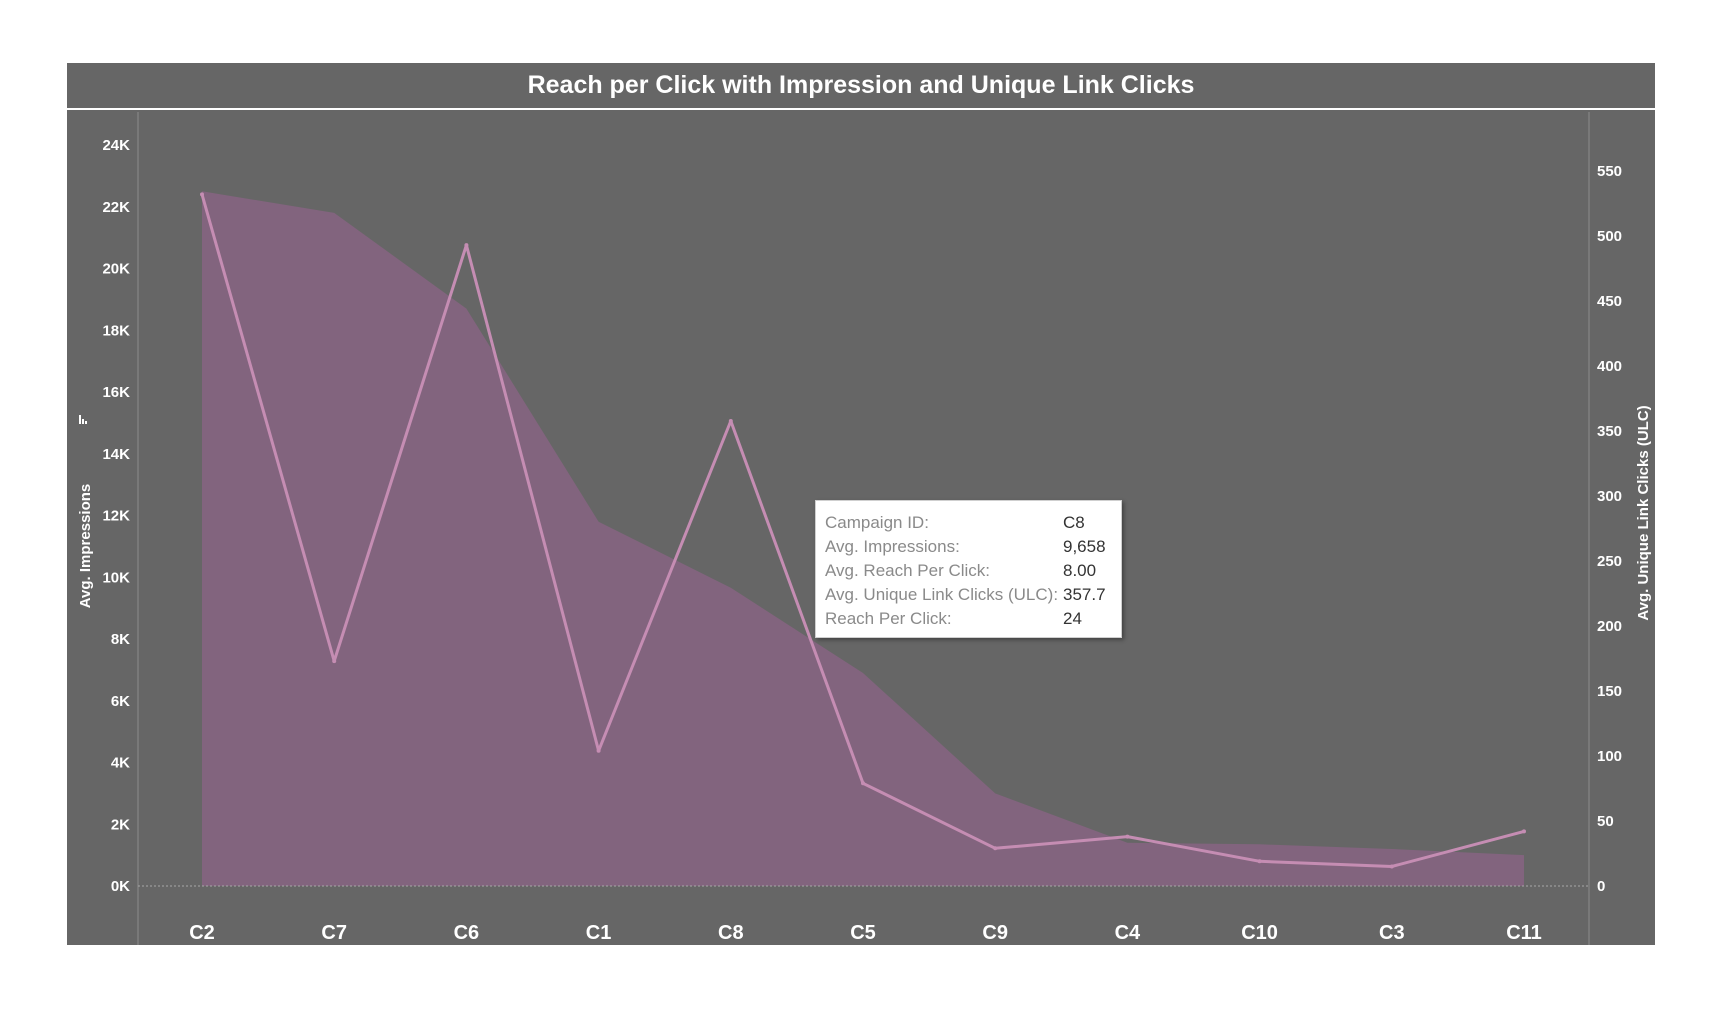 The width and height of the screenshot is (1719, 1009). Describe the element at coordinates (1609, 236) in the screenshot. I see `right-tick-label: 500` at that location.